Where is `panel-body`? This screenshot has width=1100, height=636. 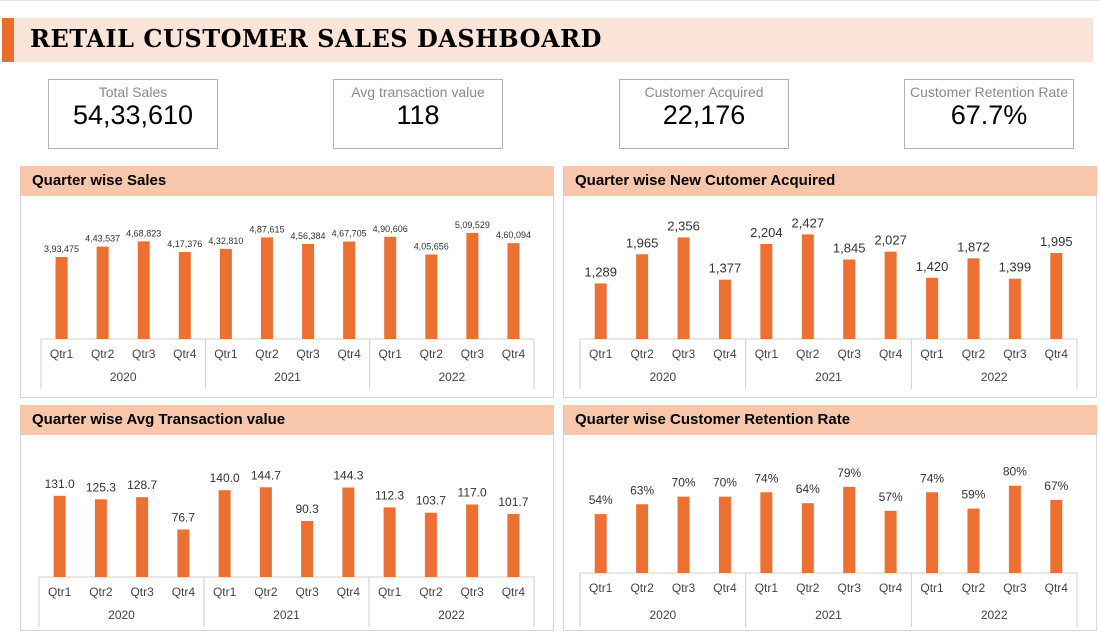
panel-body is located at coordinates (830, 533).